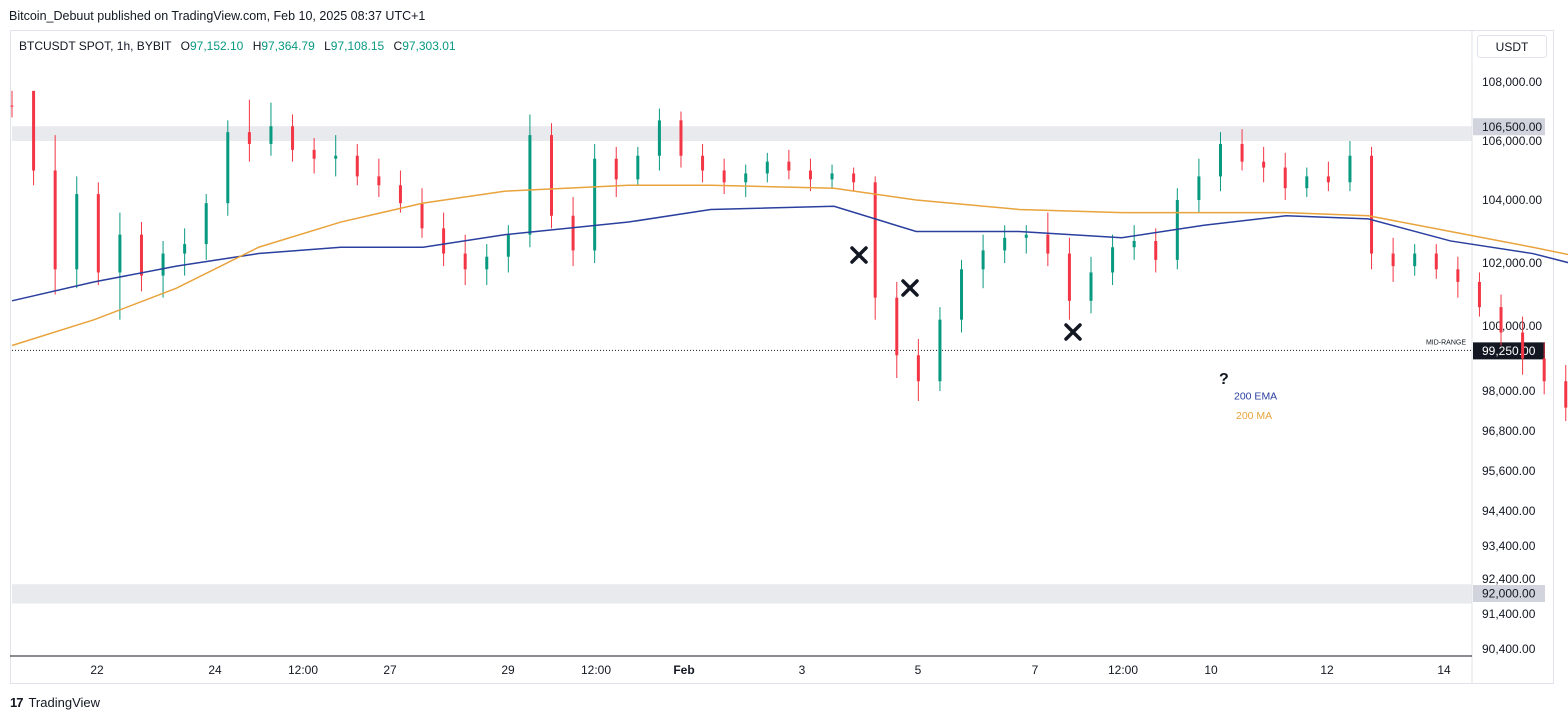  What do you see at coordinates (257, 46) in the screenshot?
I see `high-label: H` at bounding box center [257, 46].